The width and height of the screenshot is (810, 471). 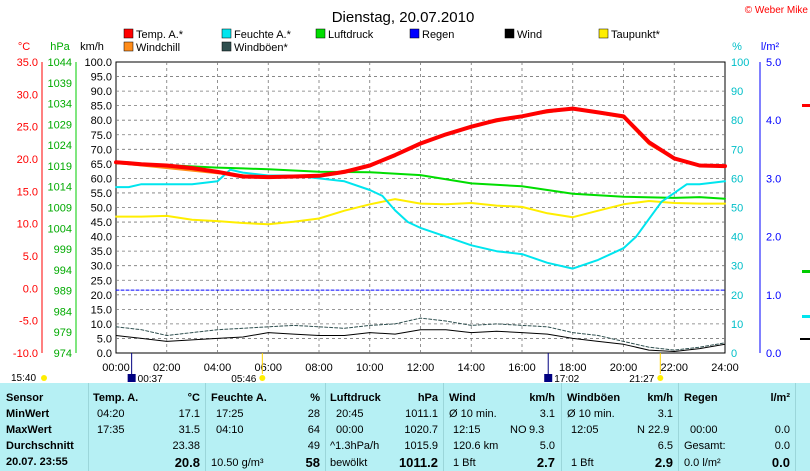 What do you see at coordinates (420, 340) in the screenshot?
I see `series-line-wind` at bounding box center [420, 340].